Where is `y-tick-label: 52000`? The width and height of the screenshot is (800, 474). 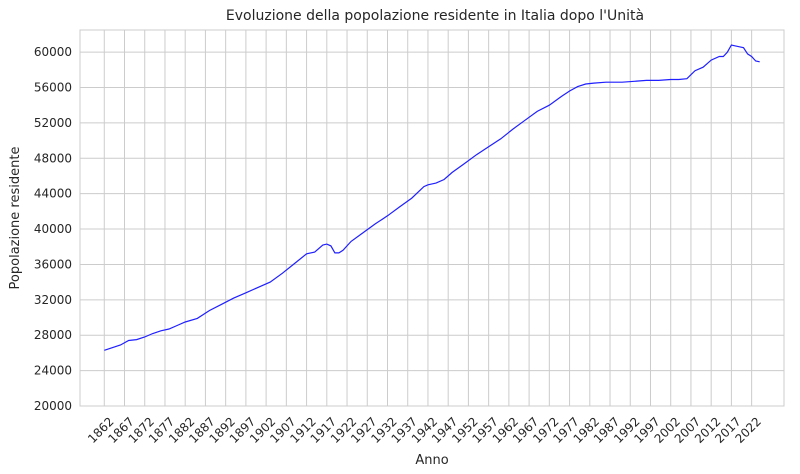
y-tick-label: 52000 is located at coordinates (53, 123).